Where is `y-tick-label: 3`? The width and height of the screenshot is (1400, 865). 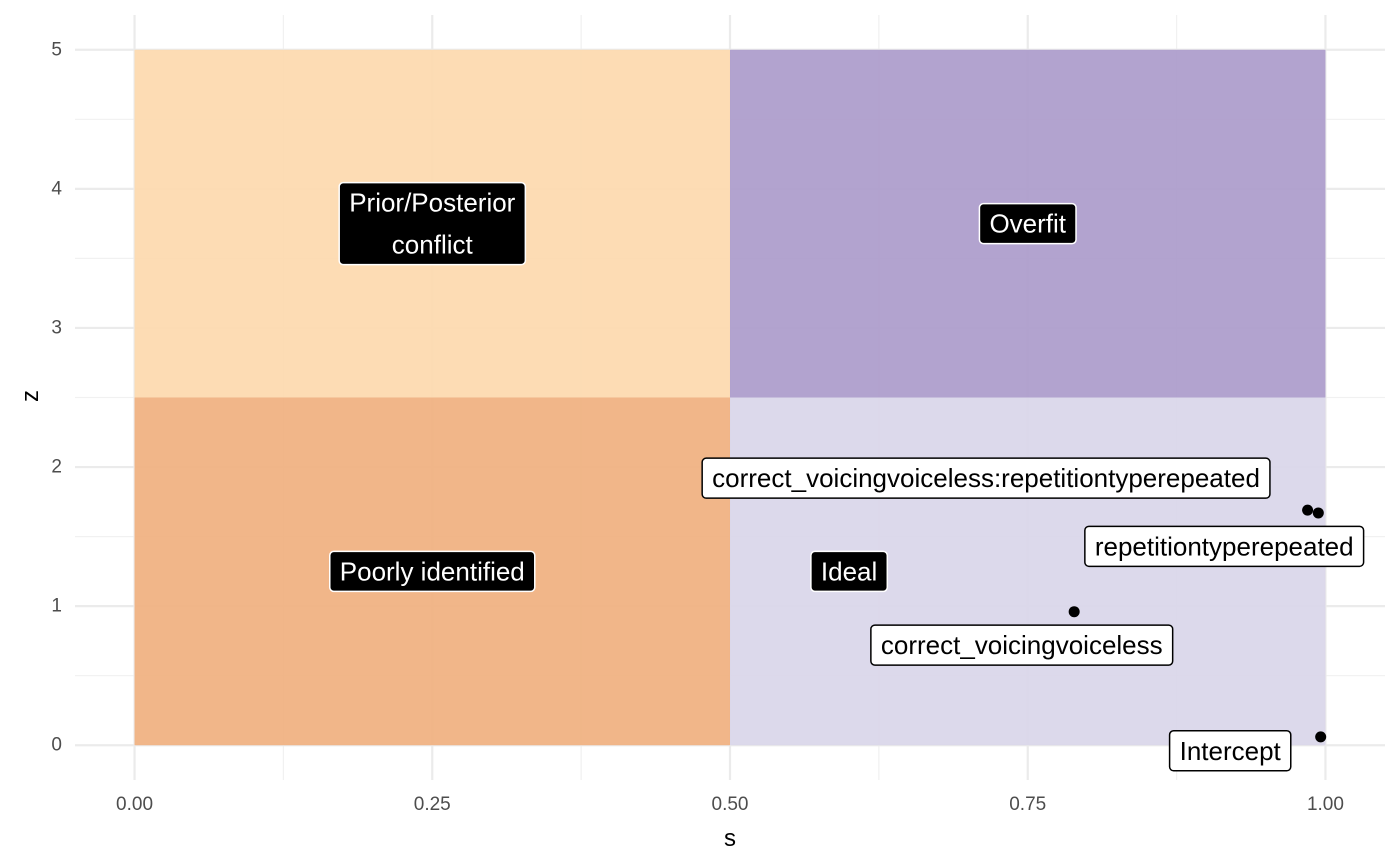
y-tick-label: 3 is located at coordinates (56, 327).